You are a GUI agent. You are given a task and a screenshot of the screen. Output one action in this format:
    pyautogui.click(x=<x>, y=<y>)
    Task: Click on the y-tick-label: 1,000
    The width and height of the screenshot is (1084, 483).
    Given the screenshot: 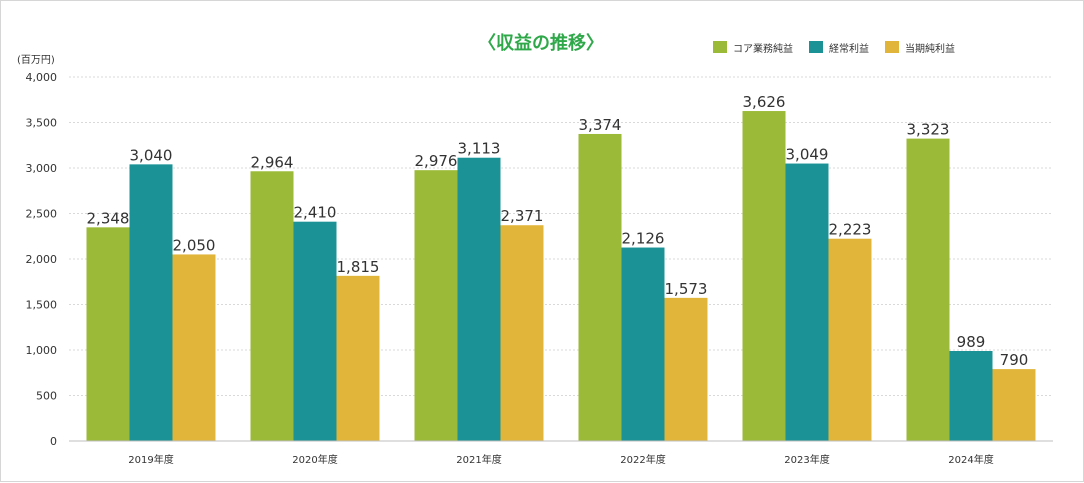 What is the action you would take?
    pyautogui.click(x=42, y=350)
    